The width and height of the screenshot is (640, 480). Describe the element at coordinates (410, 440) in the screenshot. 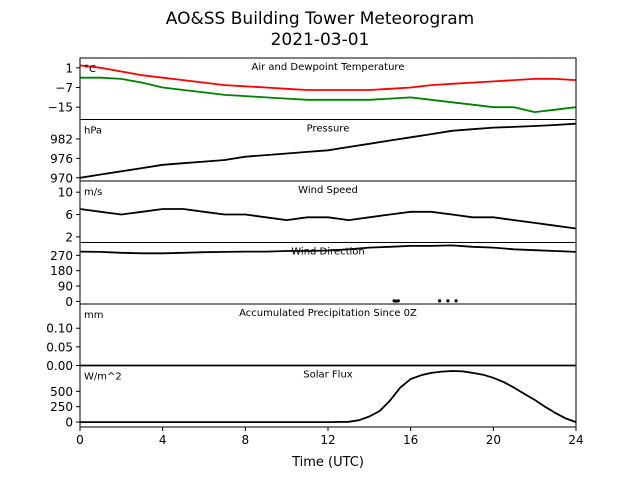

I see `x-tick-label: 16` at that location.